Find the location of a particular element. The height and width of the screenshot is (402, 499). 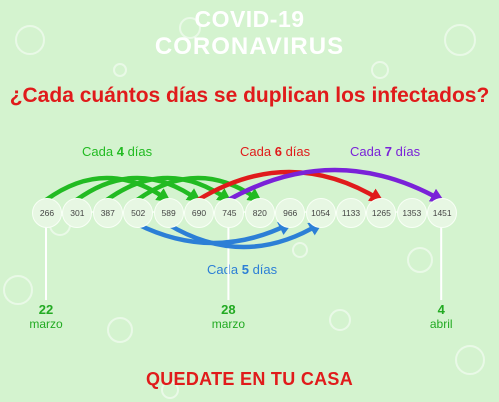

infected-count: 745 is located at coordinates (229, 213).